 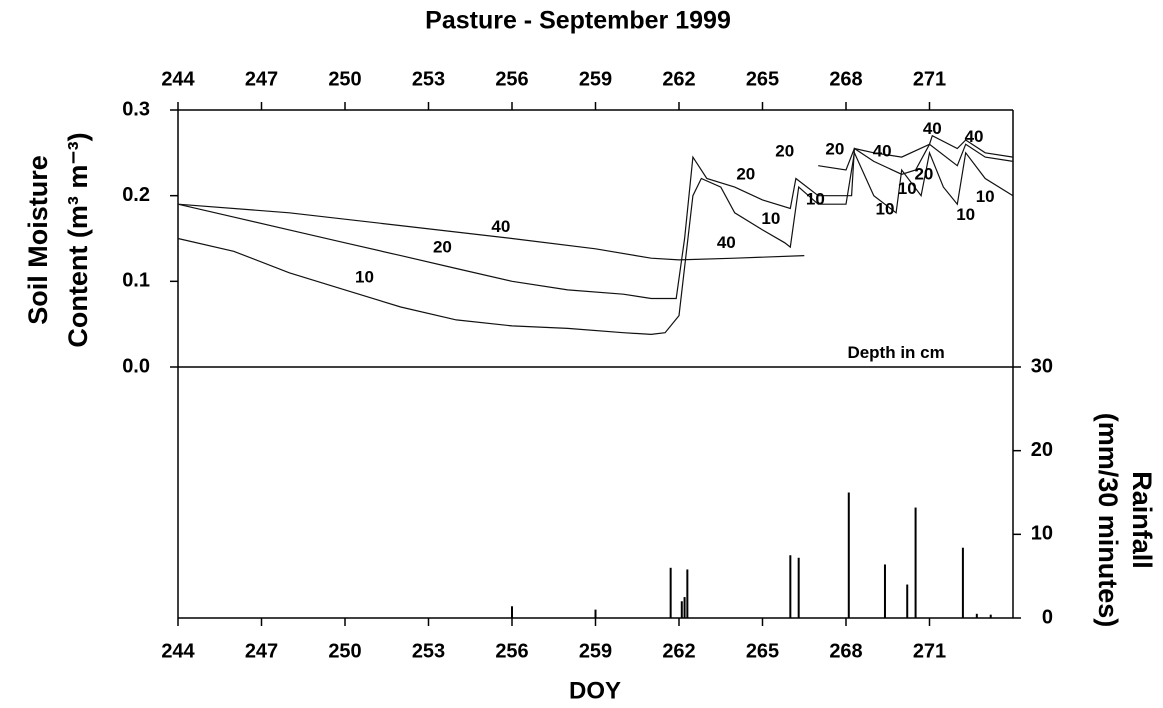 I want to click on x-axis-label: DOY, so click(x=595, y=690).